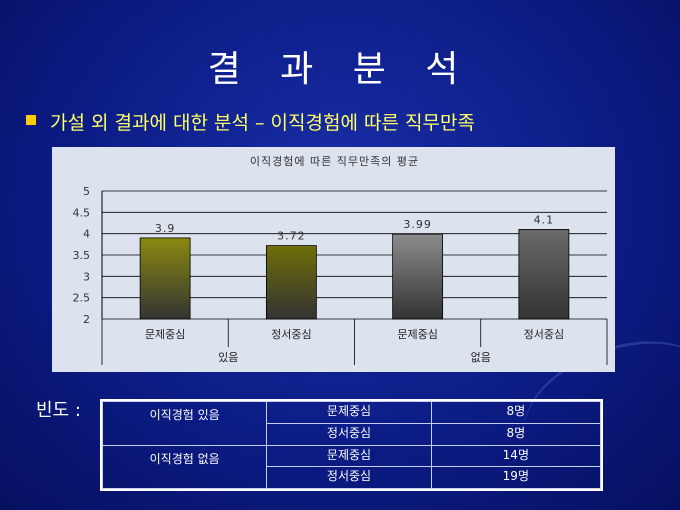 The width and height of the screenshot is (680, 510). What do you see at coordinates (340, 69) in the screenshot?
I see `slide-title: 결 과 분 석` at bounding box center [340, 69].